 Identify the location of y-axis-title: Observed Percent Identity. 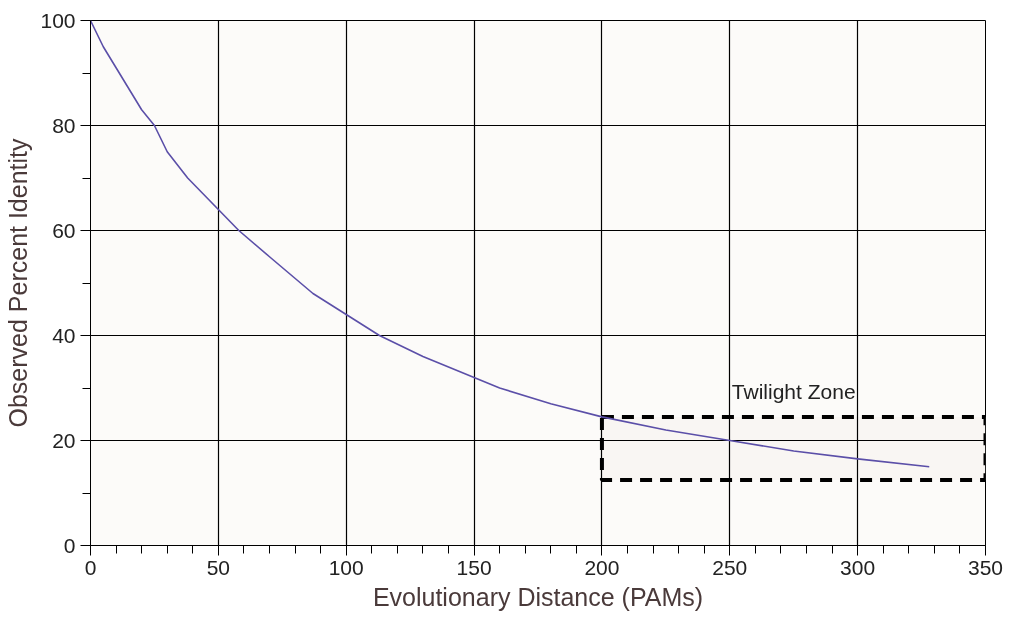
(18, 282).